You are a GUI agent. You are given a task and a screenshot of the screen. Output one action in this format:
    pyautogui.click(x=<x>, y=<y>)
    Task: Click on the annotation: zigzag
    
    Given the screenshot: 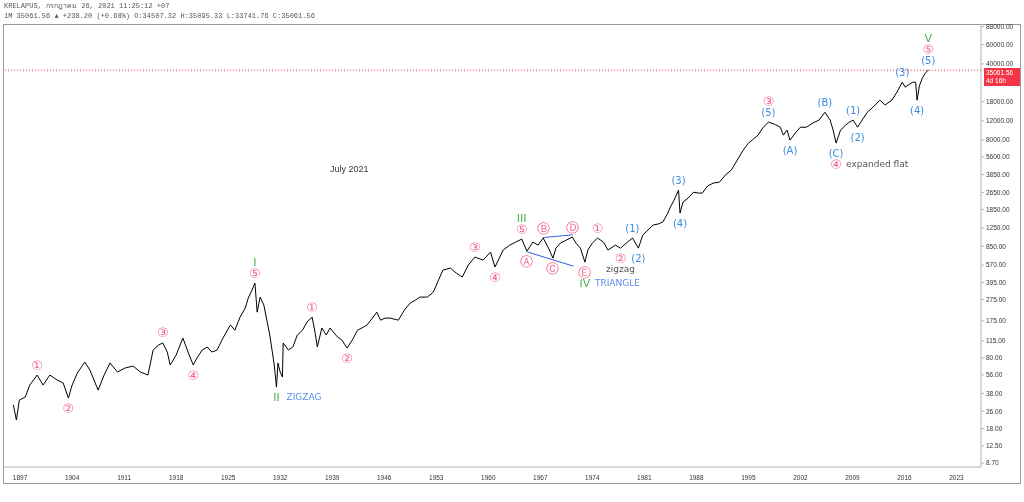 What is the action you would take?
    pyautogui.click(x=621, y=269)
    